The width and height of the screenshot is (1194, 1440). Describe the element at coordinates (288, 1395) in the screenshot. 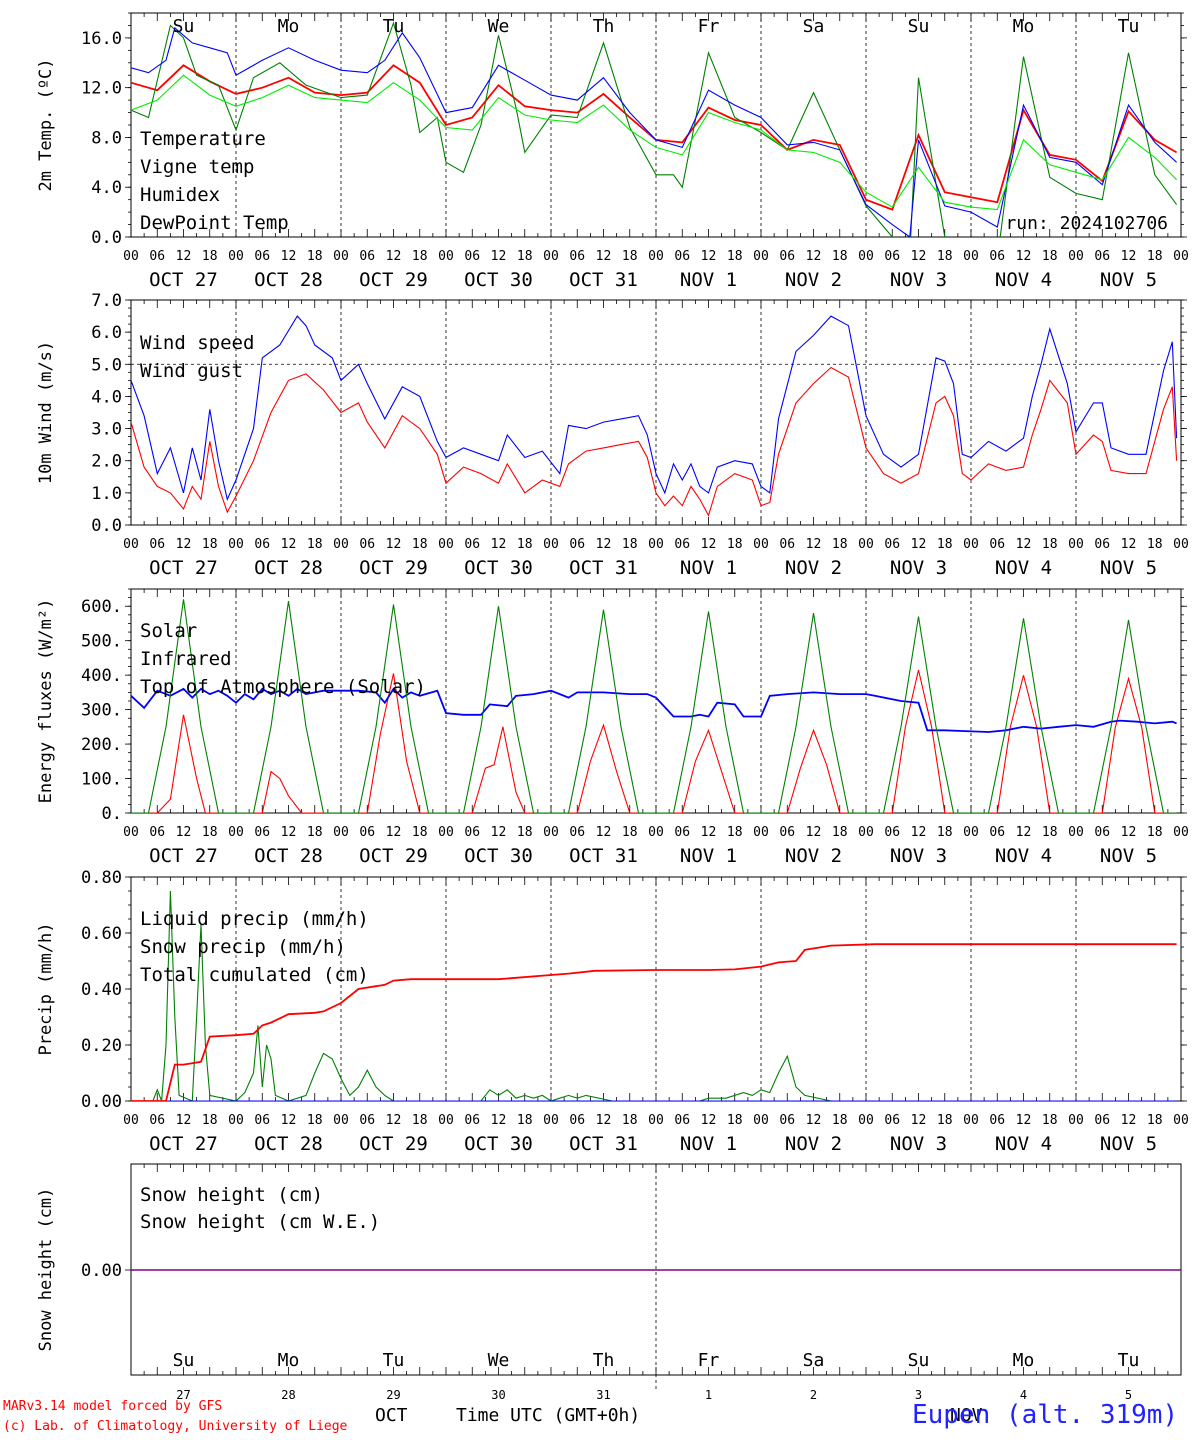

I see `day-number-label: 28` at that location.